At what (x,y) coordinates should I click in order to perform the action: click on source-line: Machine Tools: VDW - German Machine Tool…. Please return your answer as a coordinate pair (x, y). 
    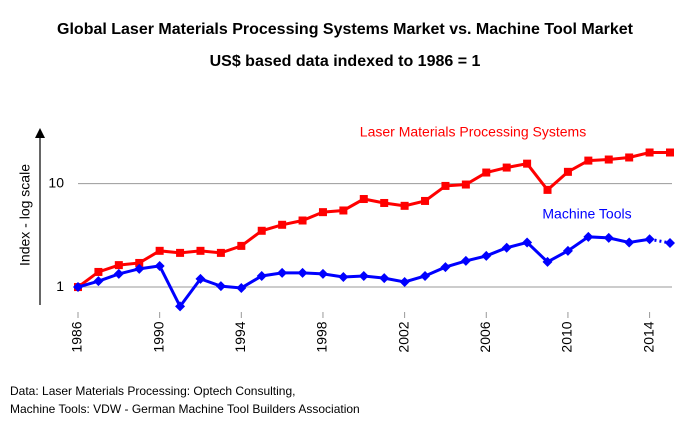
    Looking at the image, I should click on (185, 409).